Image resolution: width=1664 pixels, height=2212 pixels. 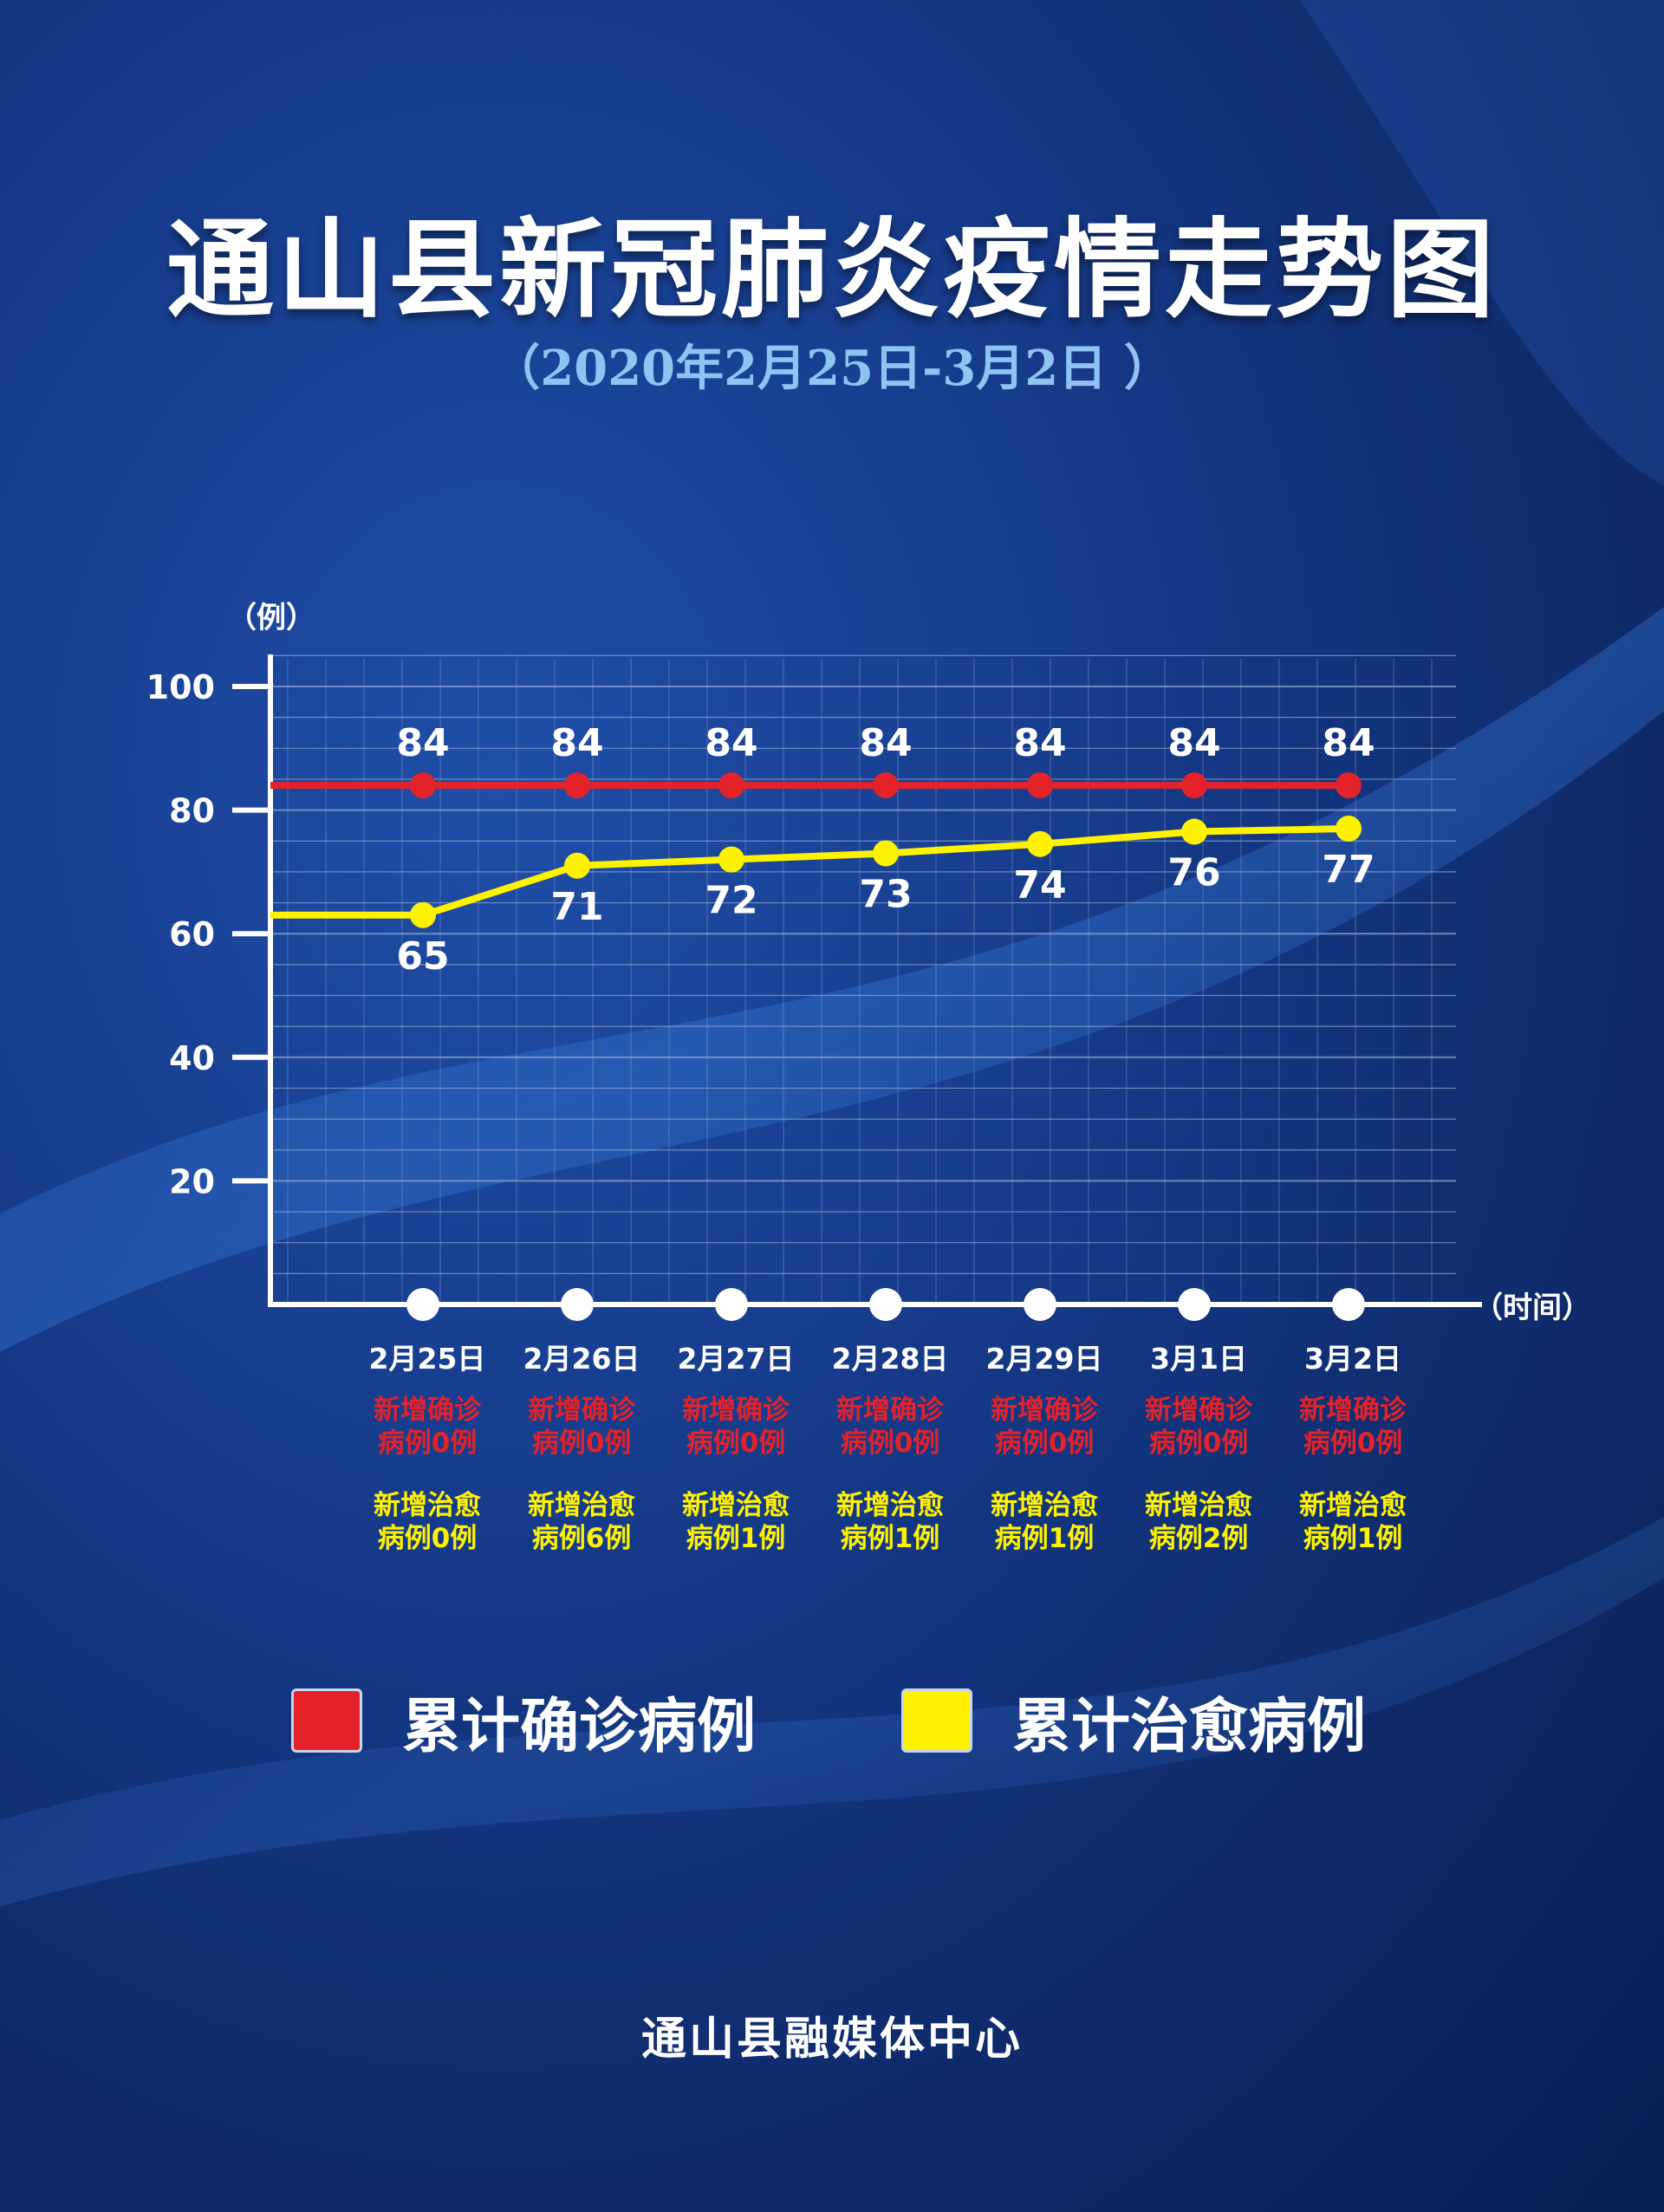 I want to click on x-tick-label: 3月1日, so click(x=1198, y=1359).